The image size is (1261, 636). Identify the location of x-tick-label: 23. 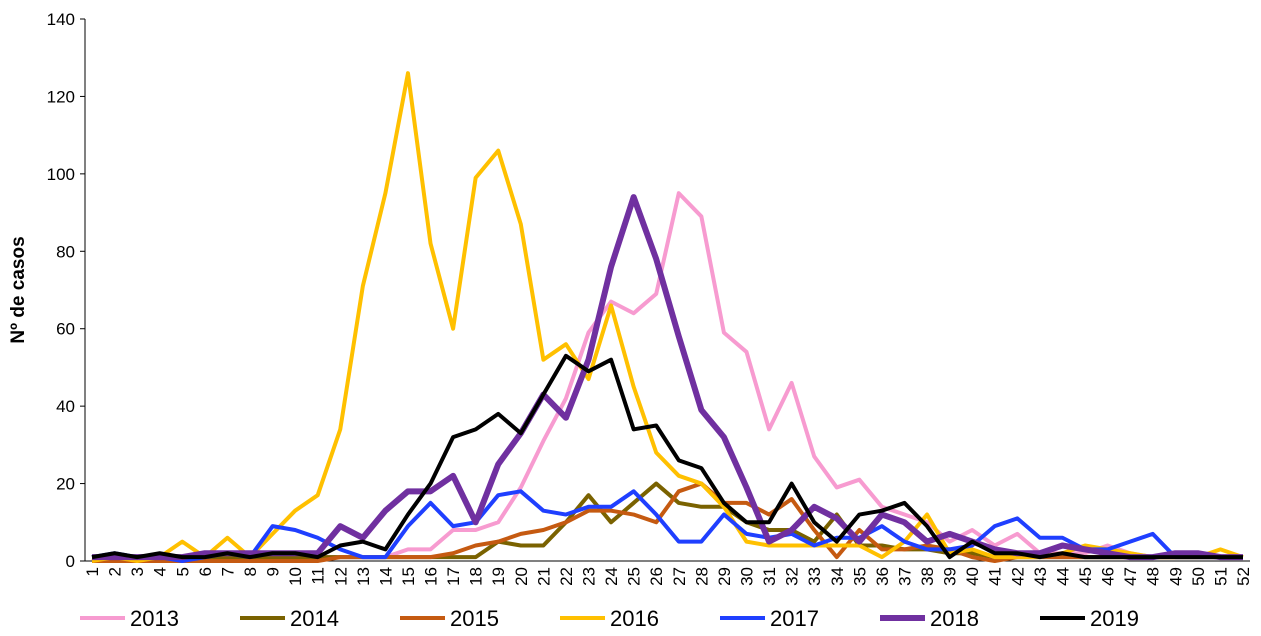
(589, 576).